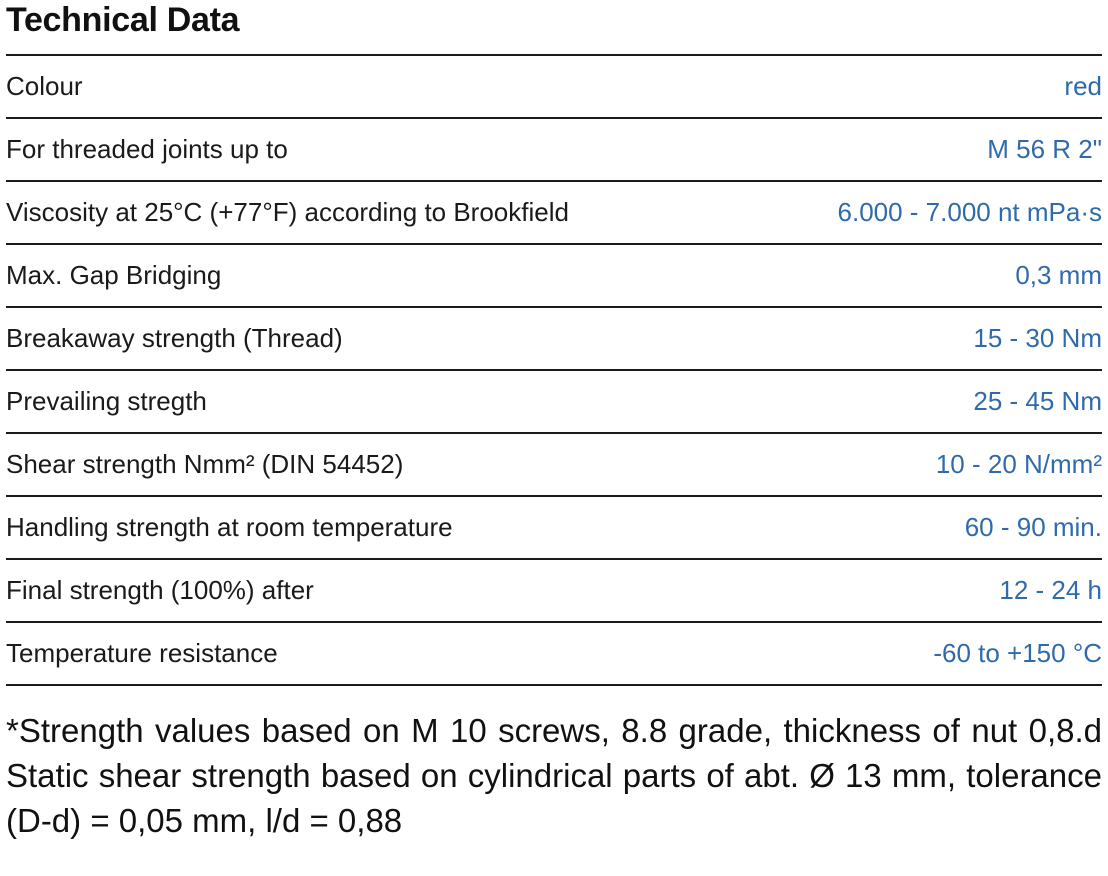 This screenshot has height=876, width=1108. Describe the element at coordinates (1050, 590) in the screenshot. I see `row-value: 12 - 24 h` at that location.